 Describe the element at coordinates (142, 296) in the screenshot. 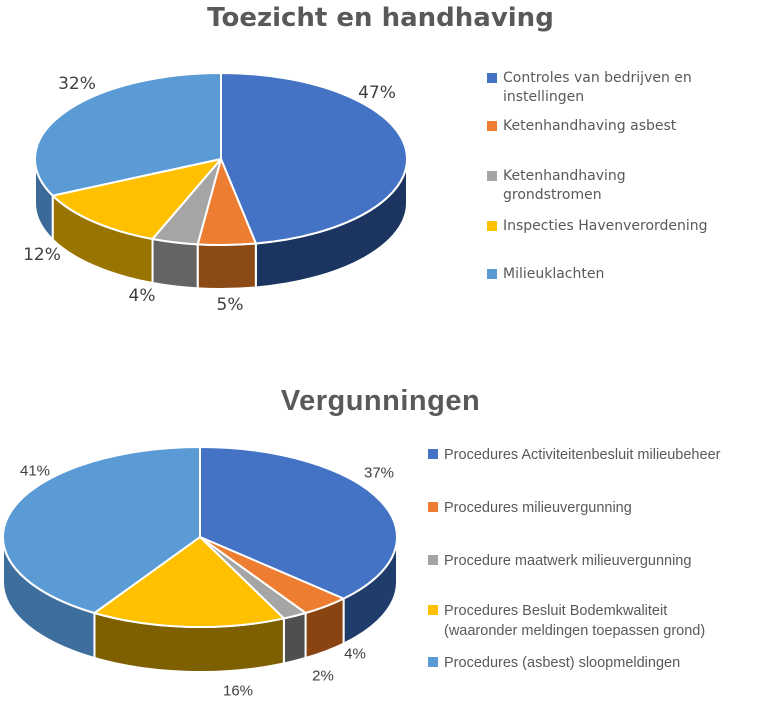

I see `chart1-data-label-2: 4%` at that location.